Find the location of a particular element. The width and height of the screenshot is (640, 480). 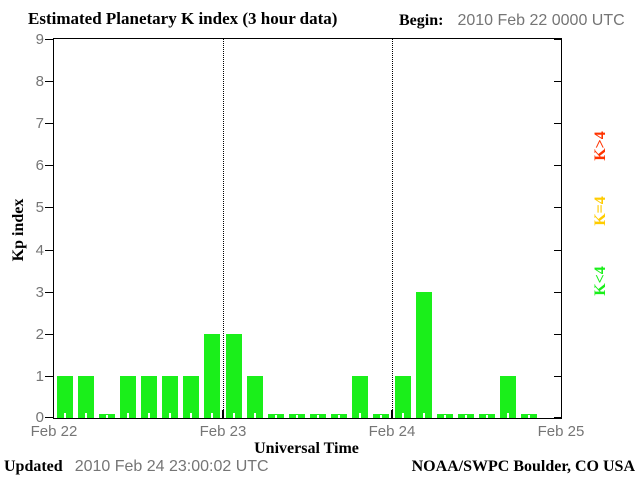

x-day-label: Feb 24 is located at coordinates (392, 431).